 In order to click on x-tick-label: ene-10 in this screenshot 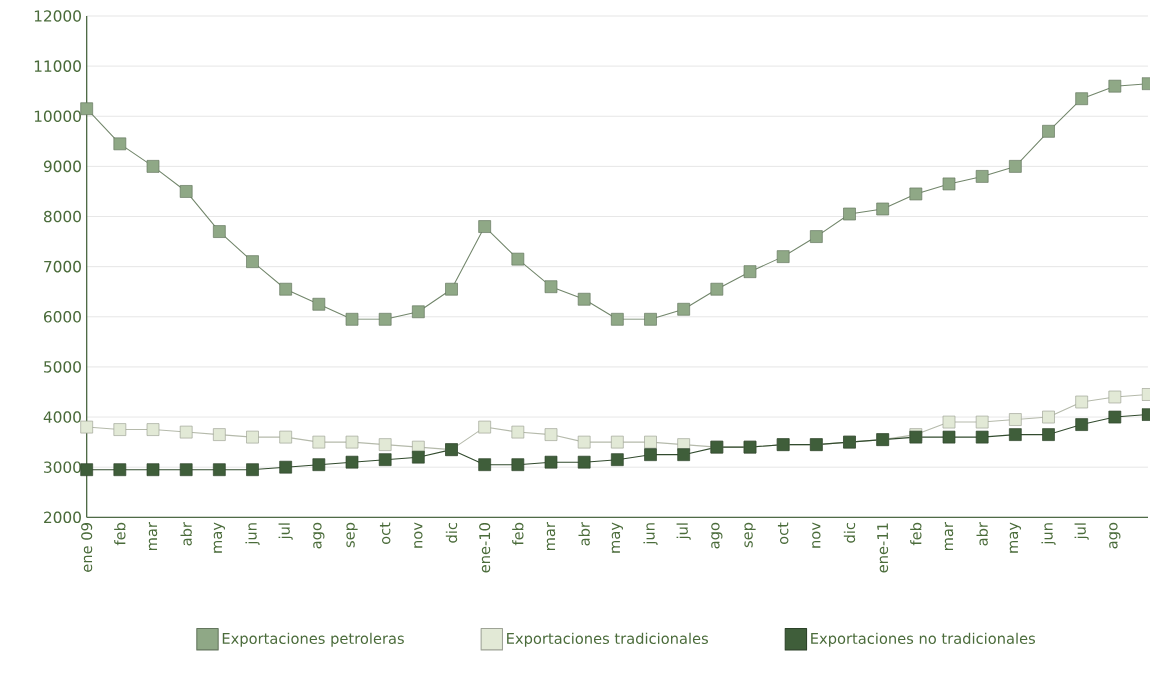, I will do `click(485, 548)`.